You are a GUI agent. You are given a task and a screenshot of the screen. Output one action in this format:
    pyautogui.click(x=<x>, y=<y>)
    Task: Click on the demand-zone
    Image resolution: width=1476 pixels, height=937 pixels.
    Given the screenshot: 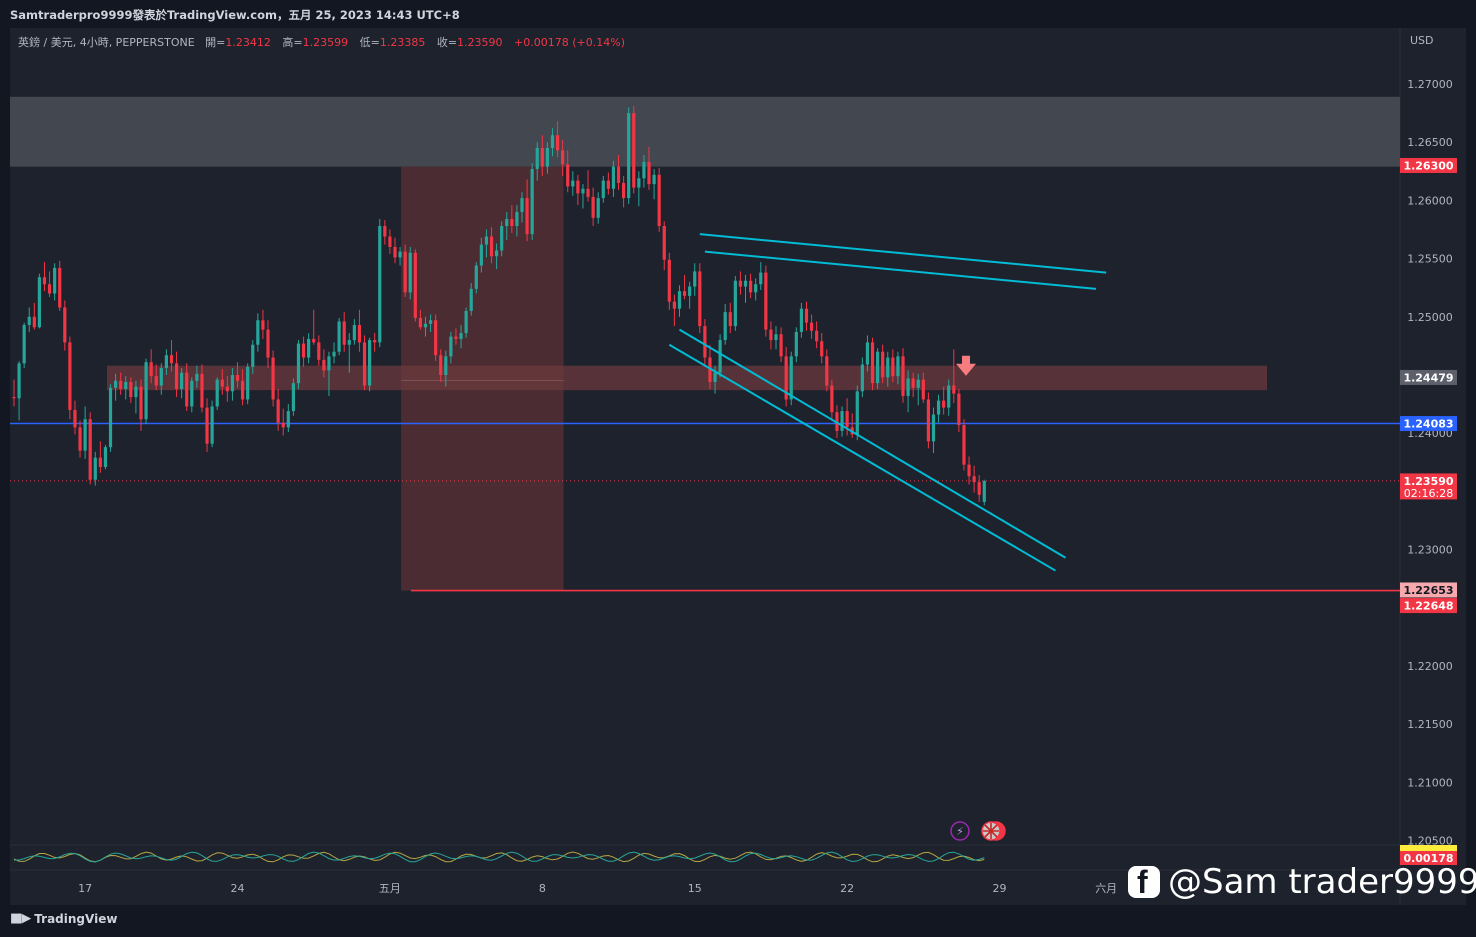 What is the action you would take?
    pyautogui.click(x=687, y=378)
    